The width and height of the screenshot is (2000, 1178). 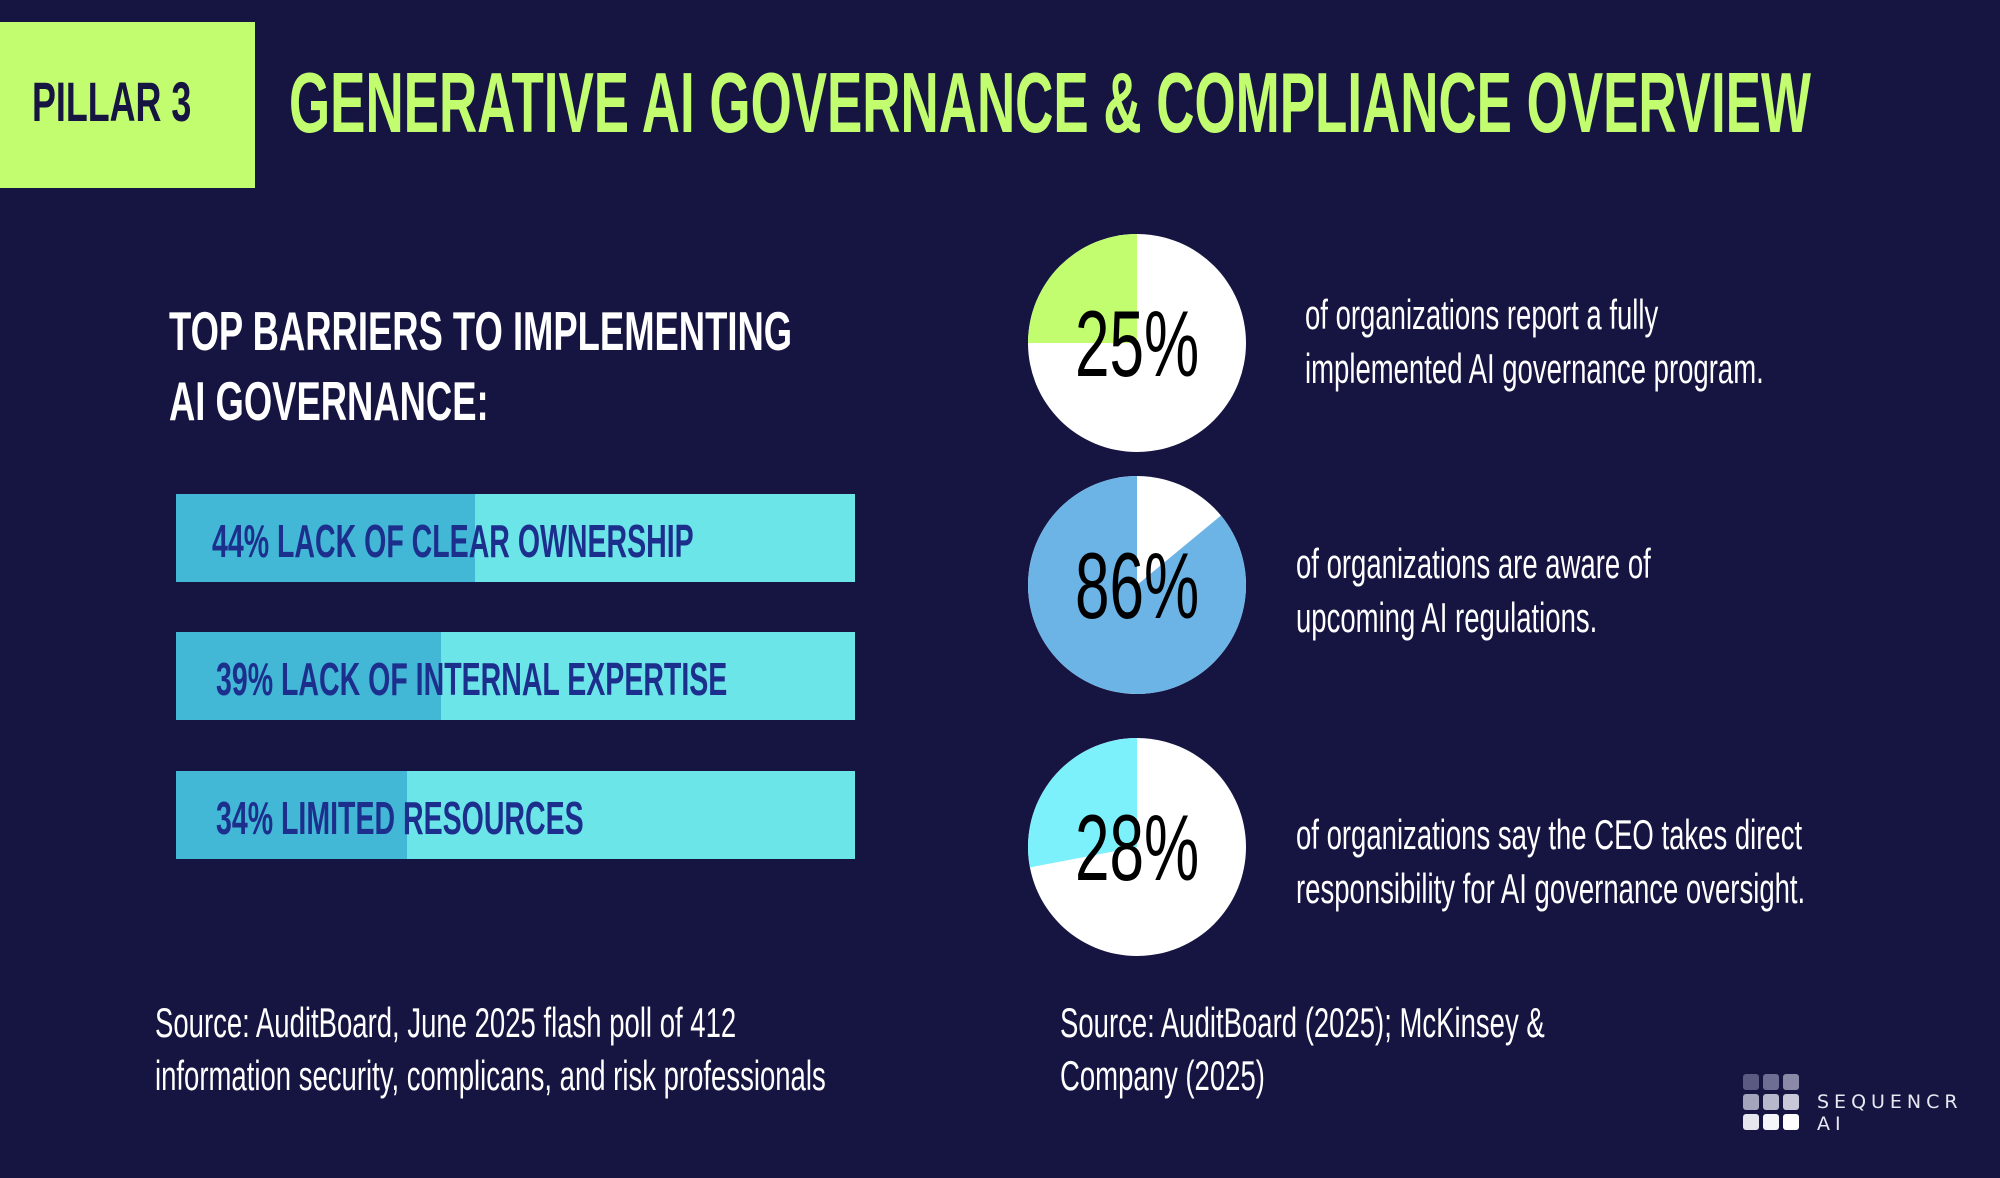 What do you see at coordinates (453, 541) in the screenshot?
I see `barrier-bar-label: 44% LACK OF CLEAR OWNERSHIP` at bounding box center [453, 541].